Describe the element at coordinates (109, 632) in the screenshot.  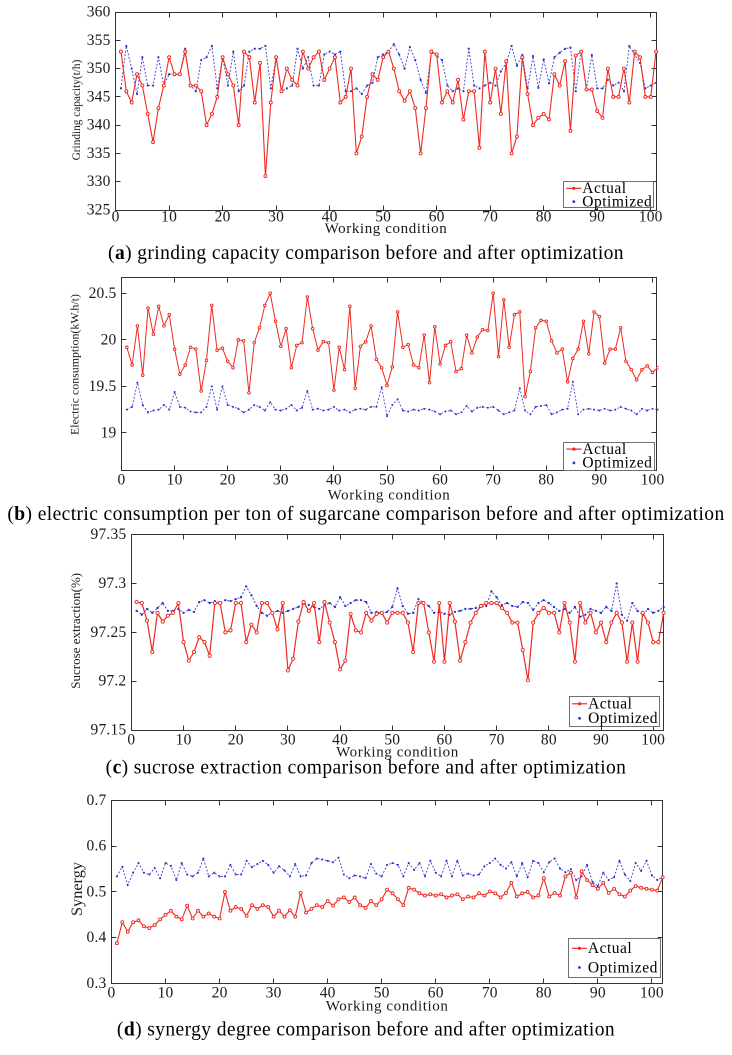
I see `svg-text: 97.25` at that location.